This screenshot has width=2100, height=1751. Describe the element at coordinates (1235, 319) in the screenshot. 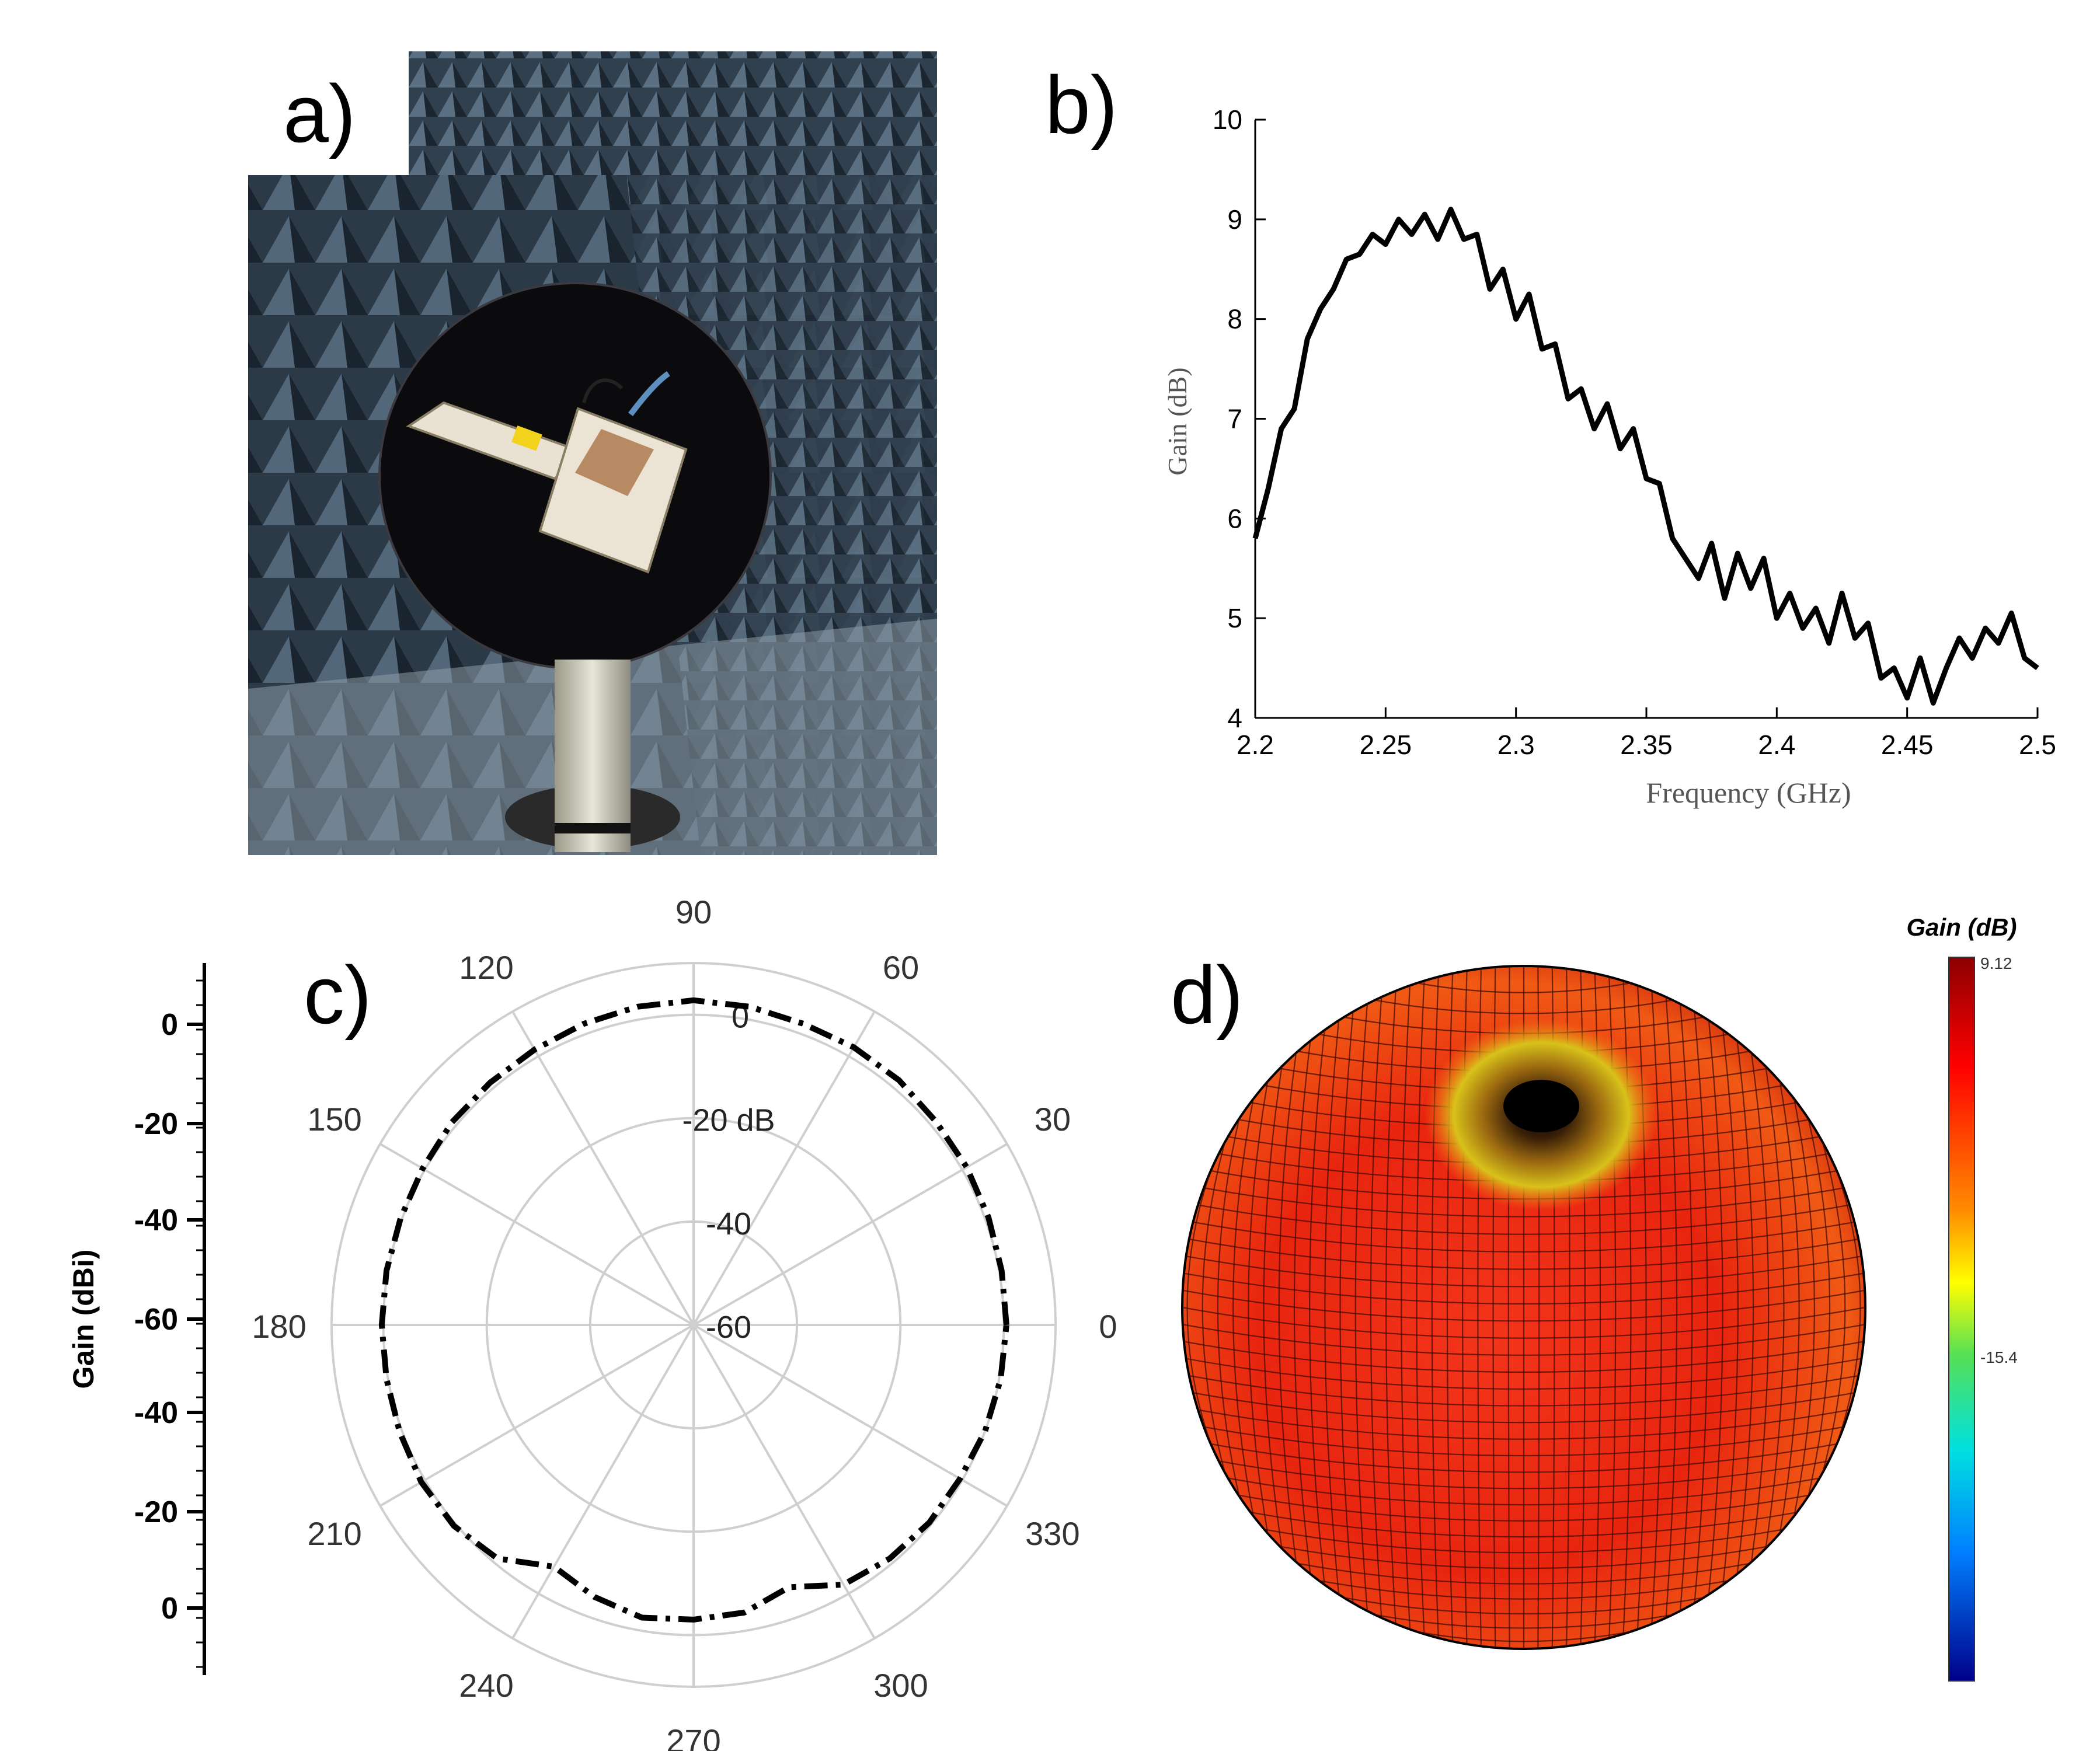

I see `chart-b-y-tick-label: 8` at that location.